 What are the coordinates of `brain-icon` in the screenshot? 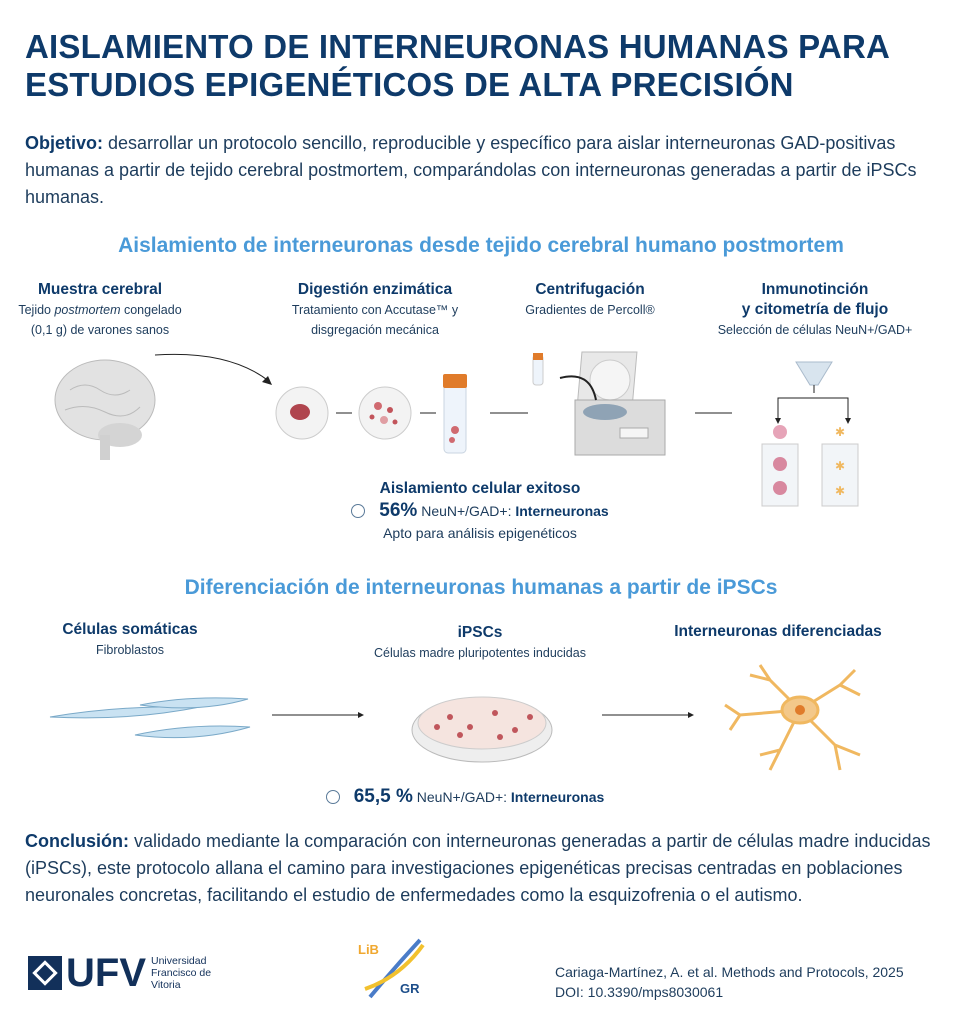 It's located at (105, 409).